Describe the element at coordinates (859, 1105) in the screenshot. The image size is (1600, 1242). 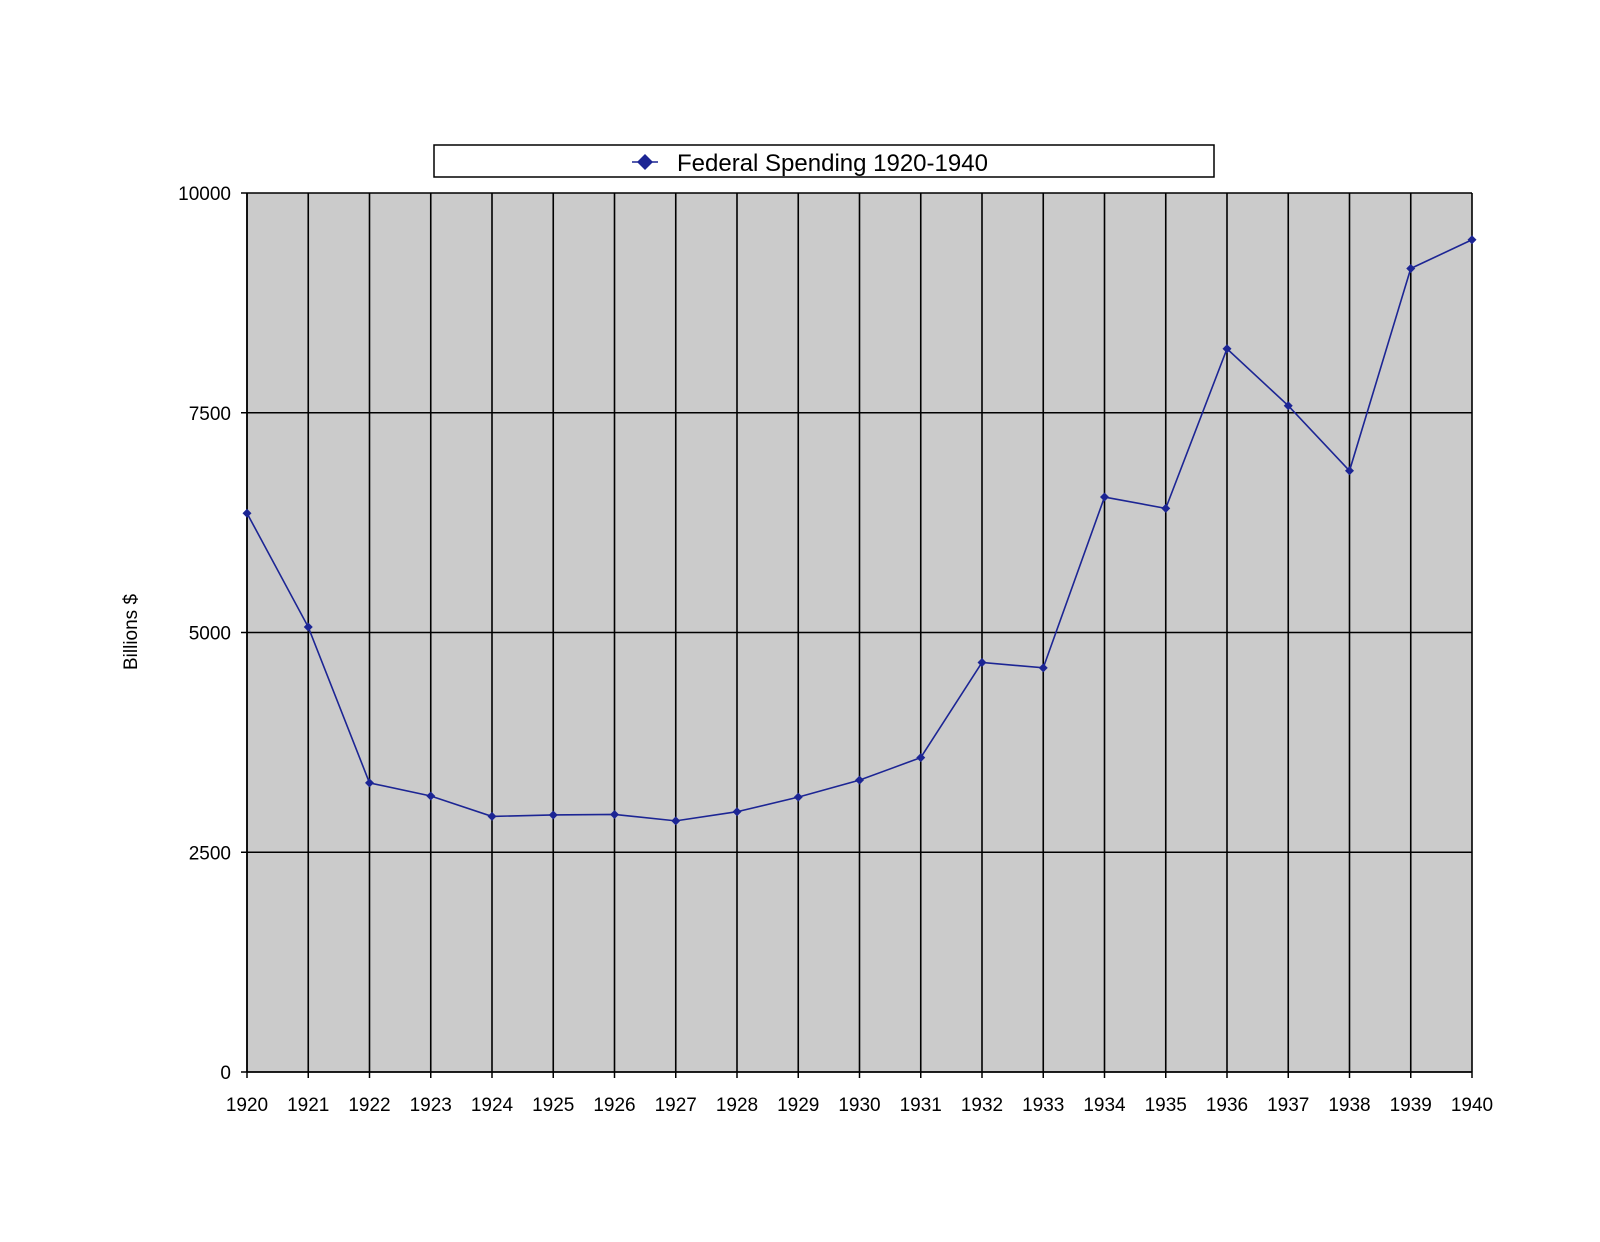
I see `x-tick-label: 1930` at that location.